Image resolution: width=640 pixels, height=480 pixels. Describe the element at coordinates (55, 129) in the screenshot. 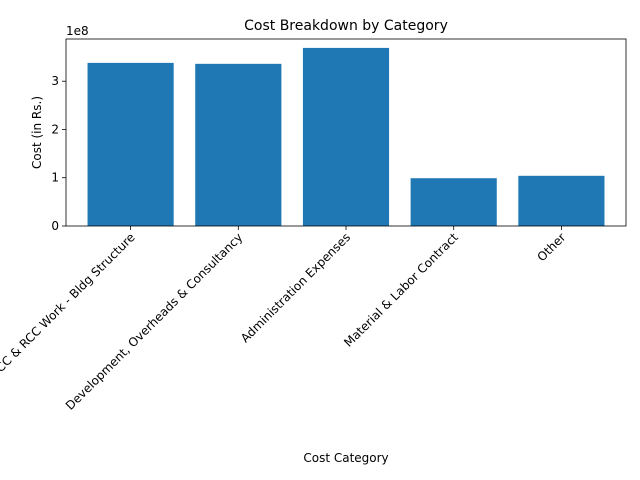

I see `y-tick-label: 2` at that location.